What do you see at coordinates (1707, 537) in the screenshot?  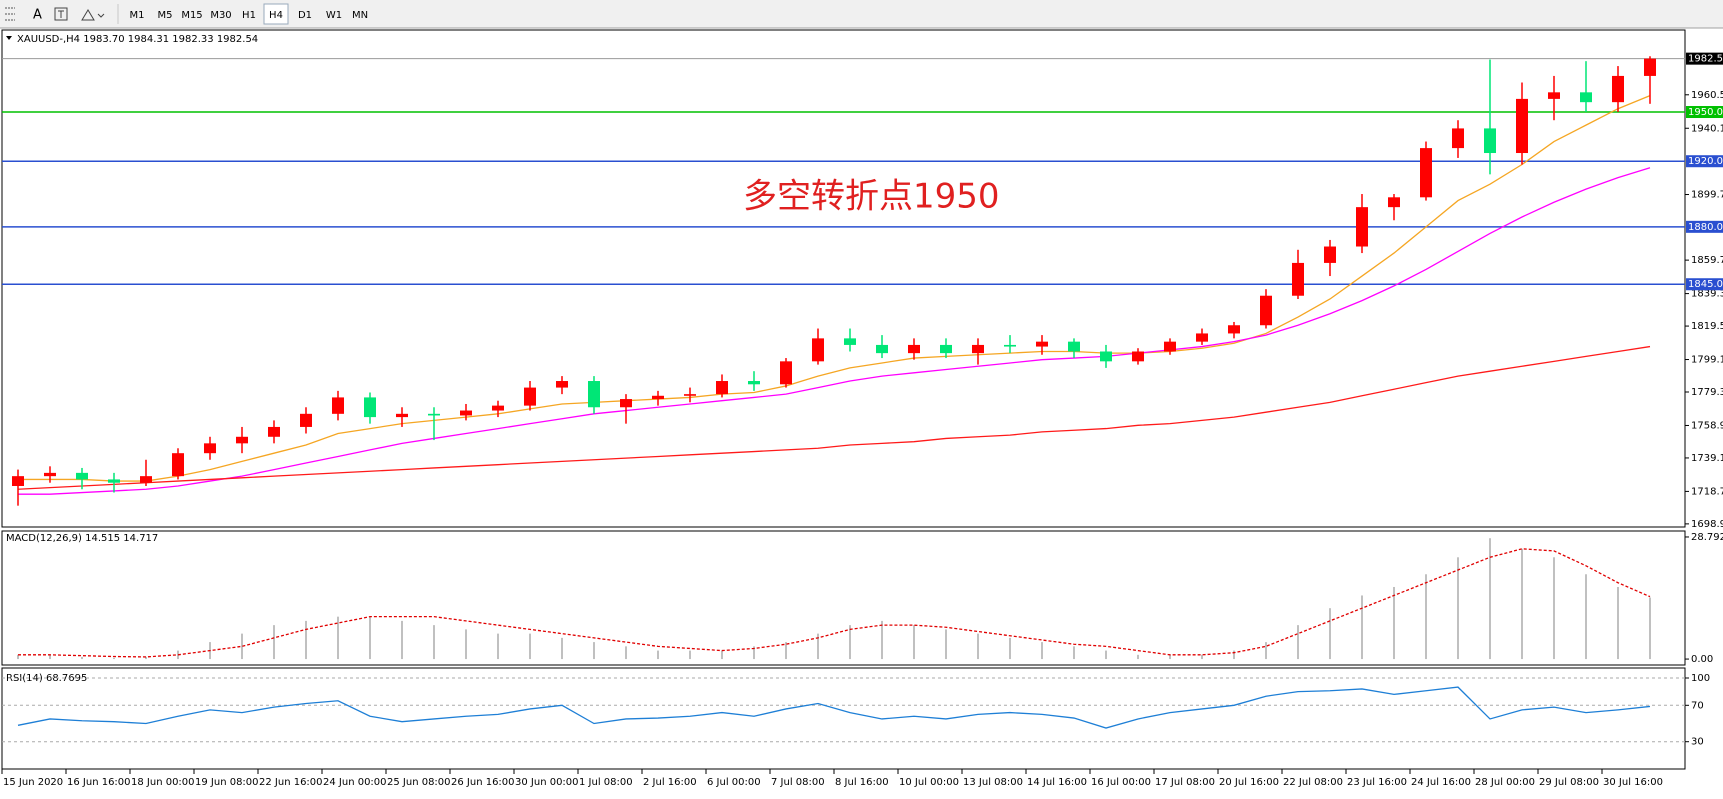 I see `y-tick-label: 28.792` at bounding box center [1707, 537].